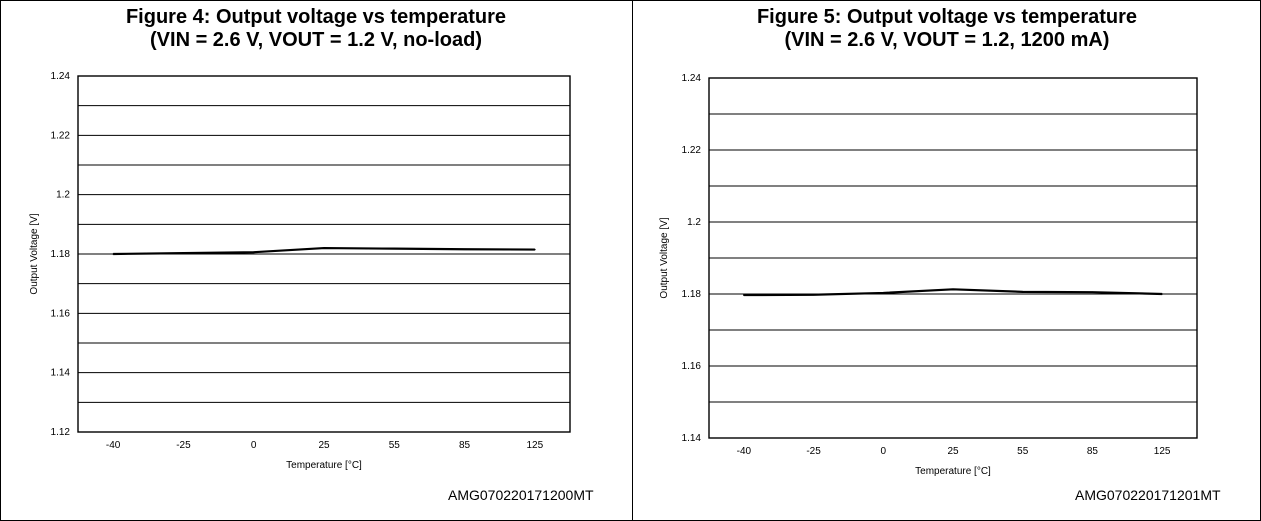 This screenshot has width=1261, height=521. I want to click on figure-5-x-tick-label: -25, so click(813, 451).